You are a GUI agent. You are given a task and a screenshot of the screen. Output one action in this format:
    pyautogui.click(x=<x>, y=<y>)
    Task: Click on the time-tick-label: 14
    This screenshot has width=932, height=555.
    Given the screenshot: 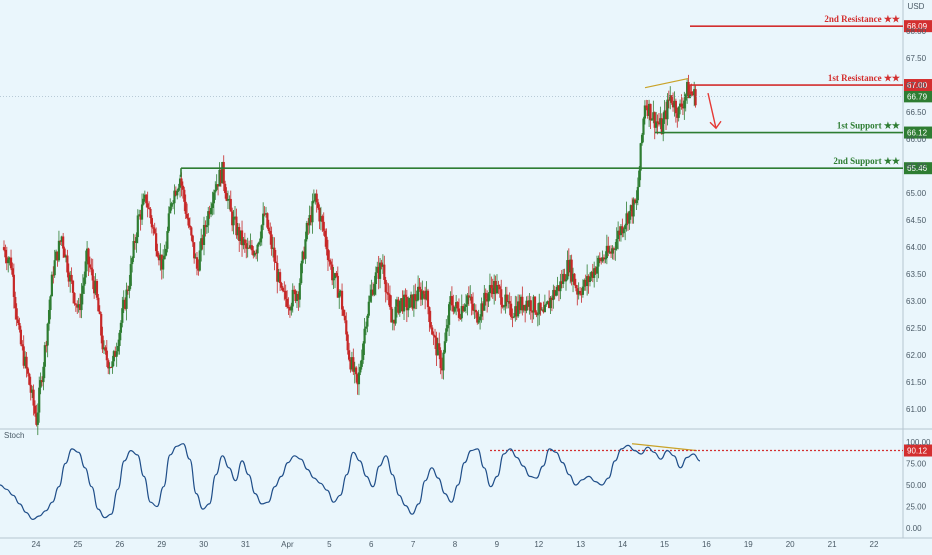 What is the action you would take?
    pyautogui.click(x=622, y=544)
    